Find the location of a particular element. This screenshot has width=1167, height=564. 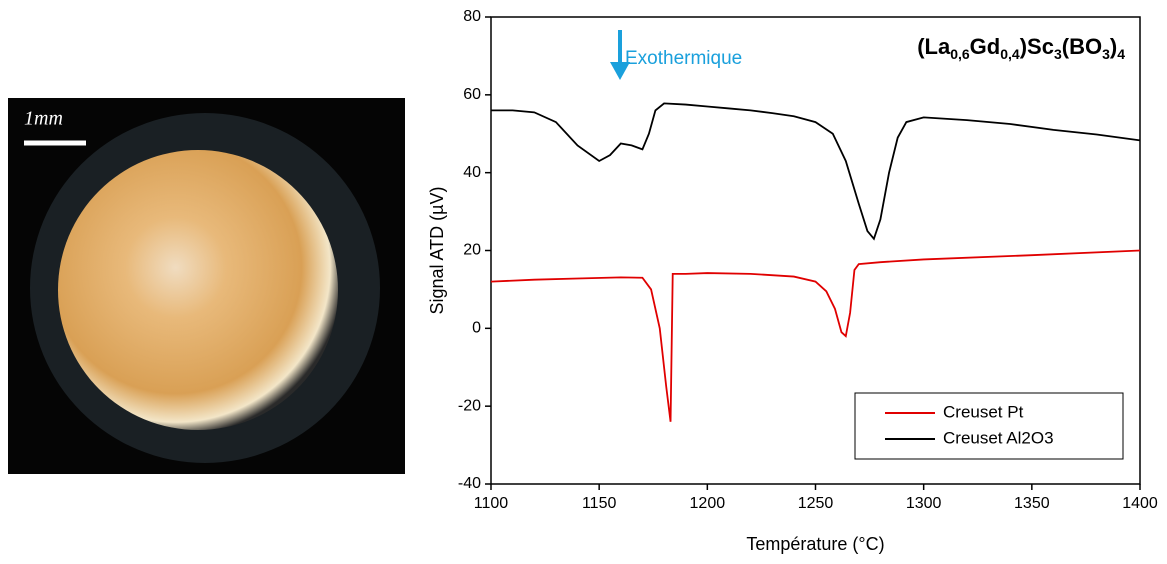

x-tick-label: 1250 is located at coordinates (816, 503).